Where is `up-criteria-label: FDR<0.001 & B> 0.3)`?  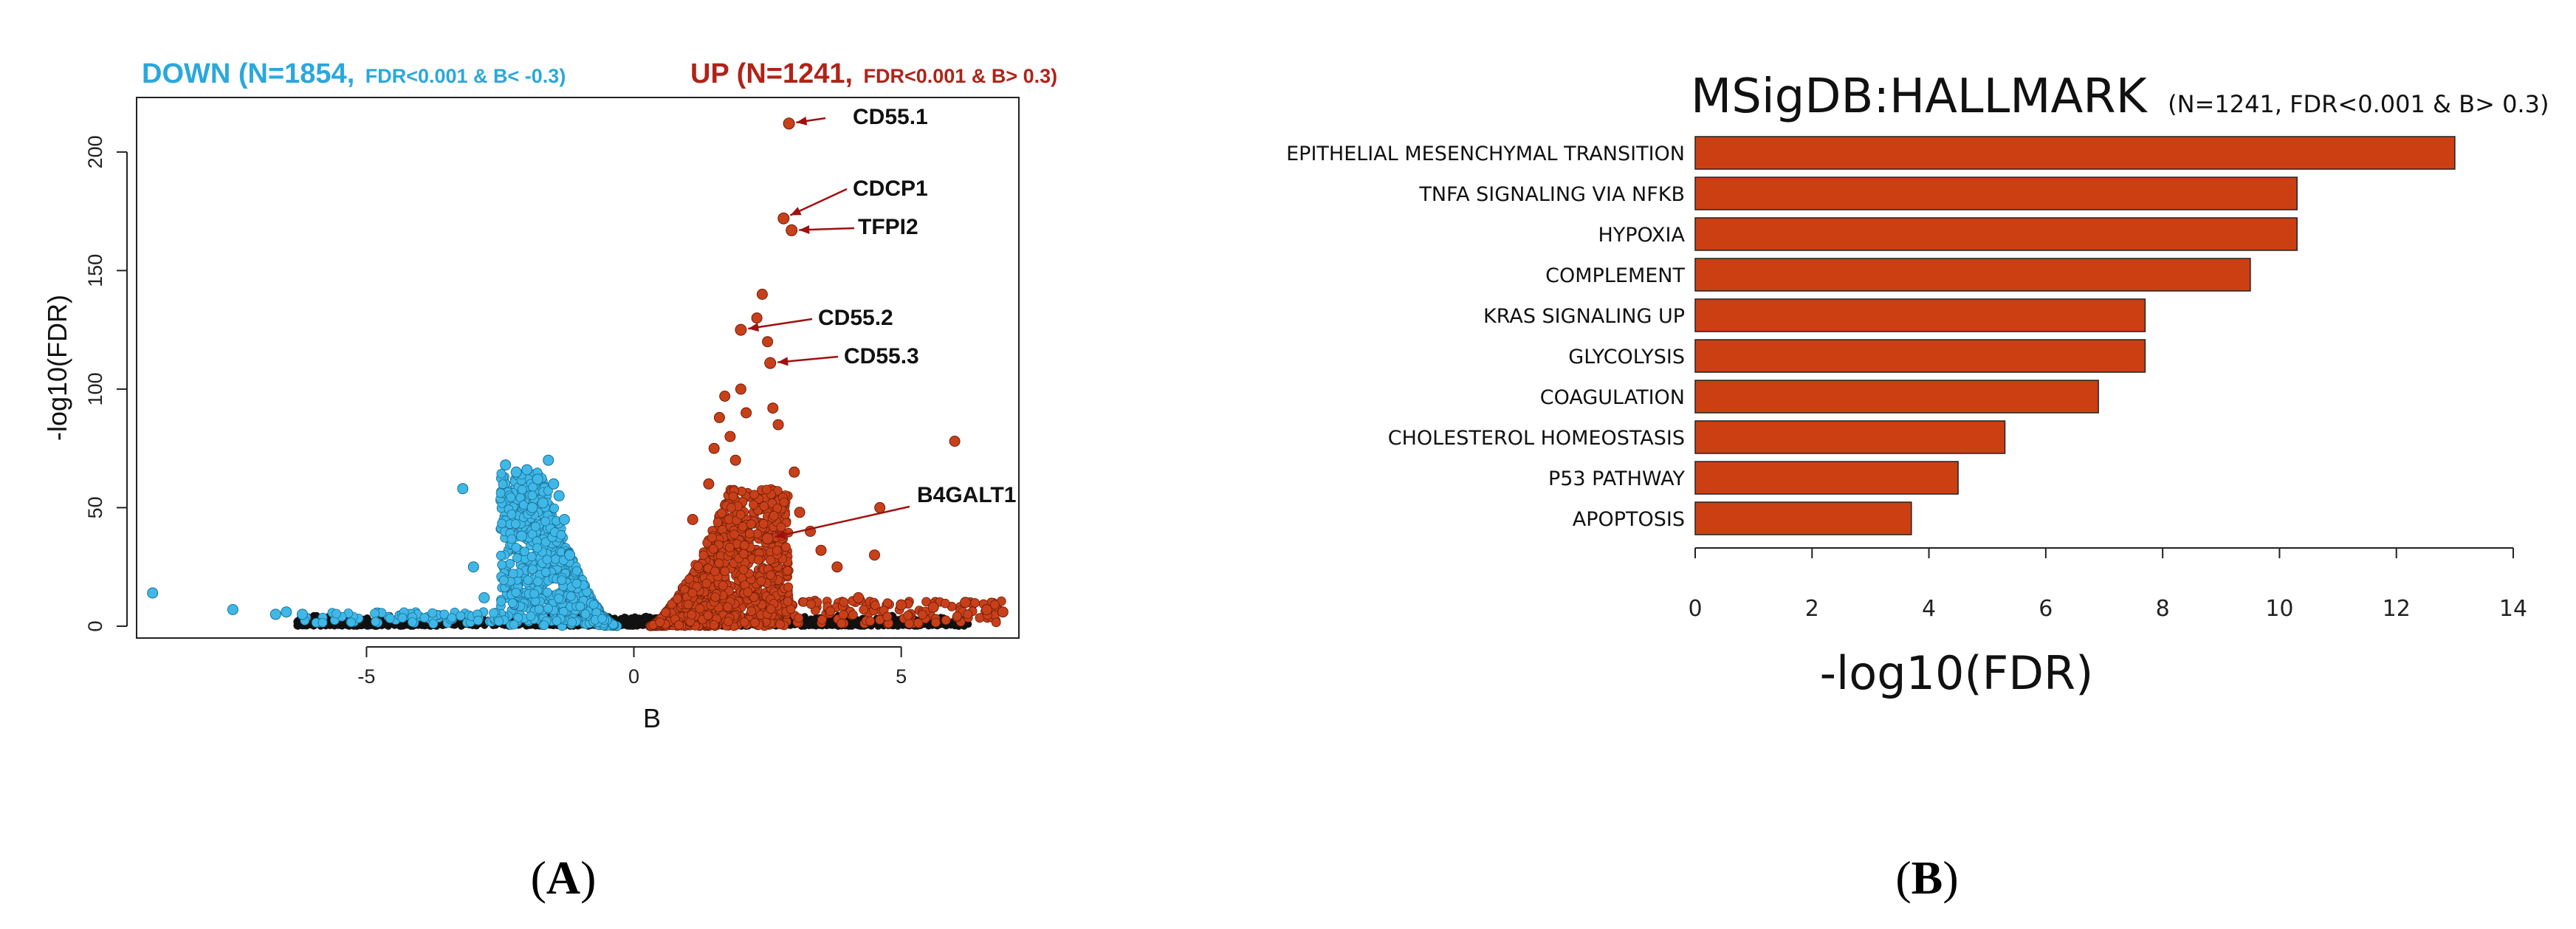
up-criteria-label: FDR<0.001 & B> 0.3) is located at coordinates (961, 76).